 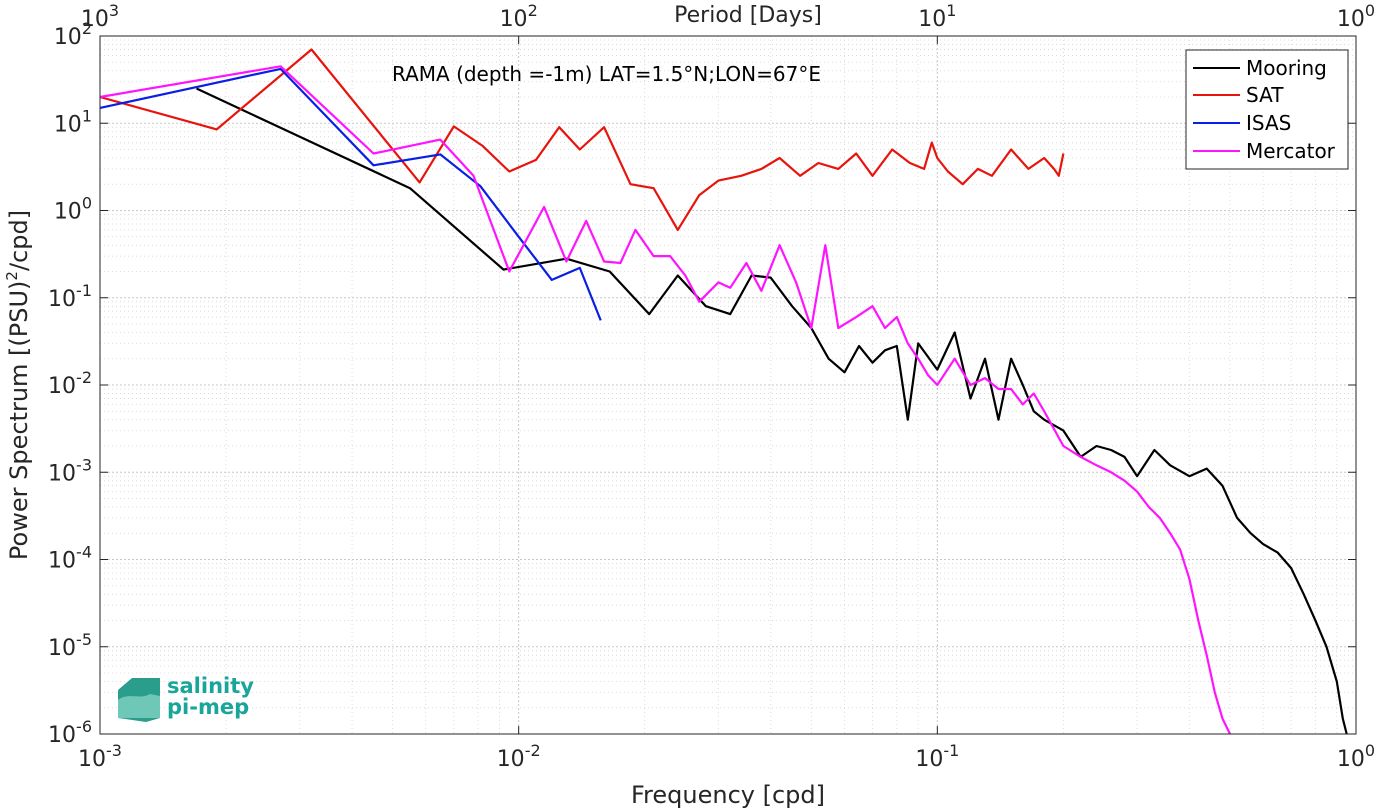 What do you see at coordinates (73, 121) in the screenshot?
I see `y-tick-label: 10¹` at bounding box center [73, 121].